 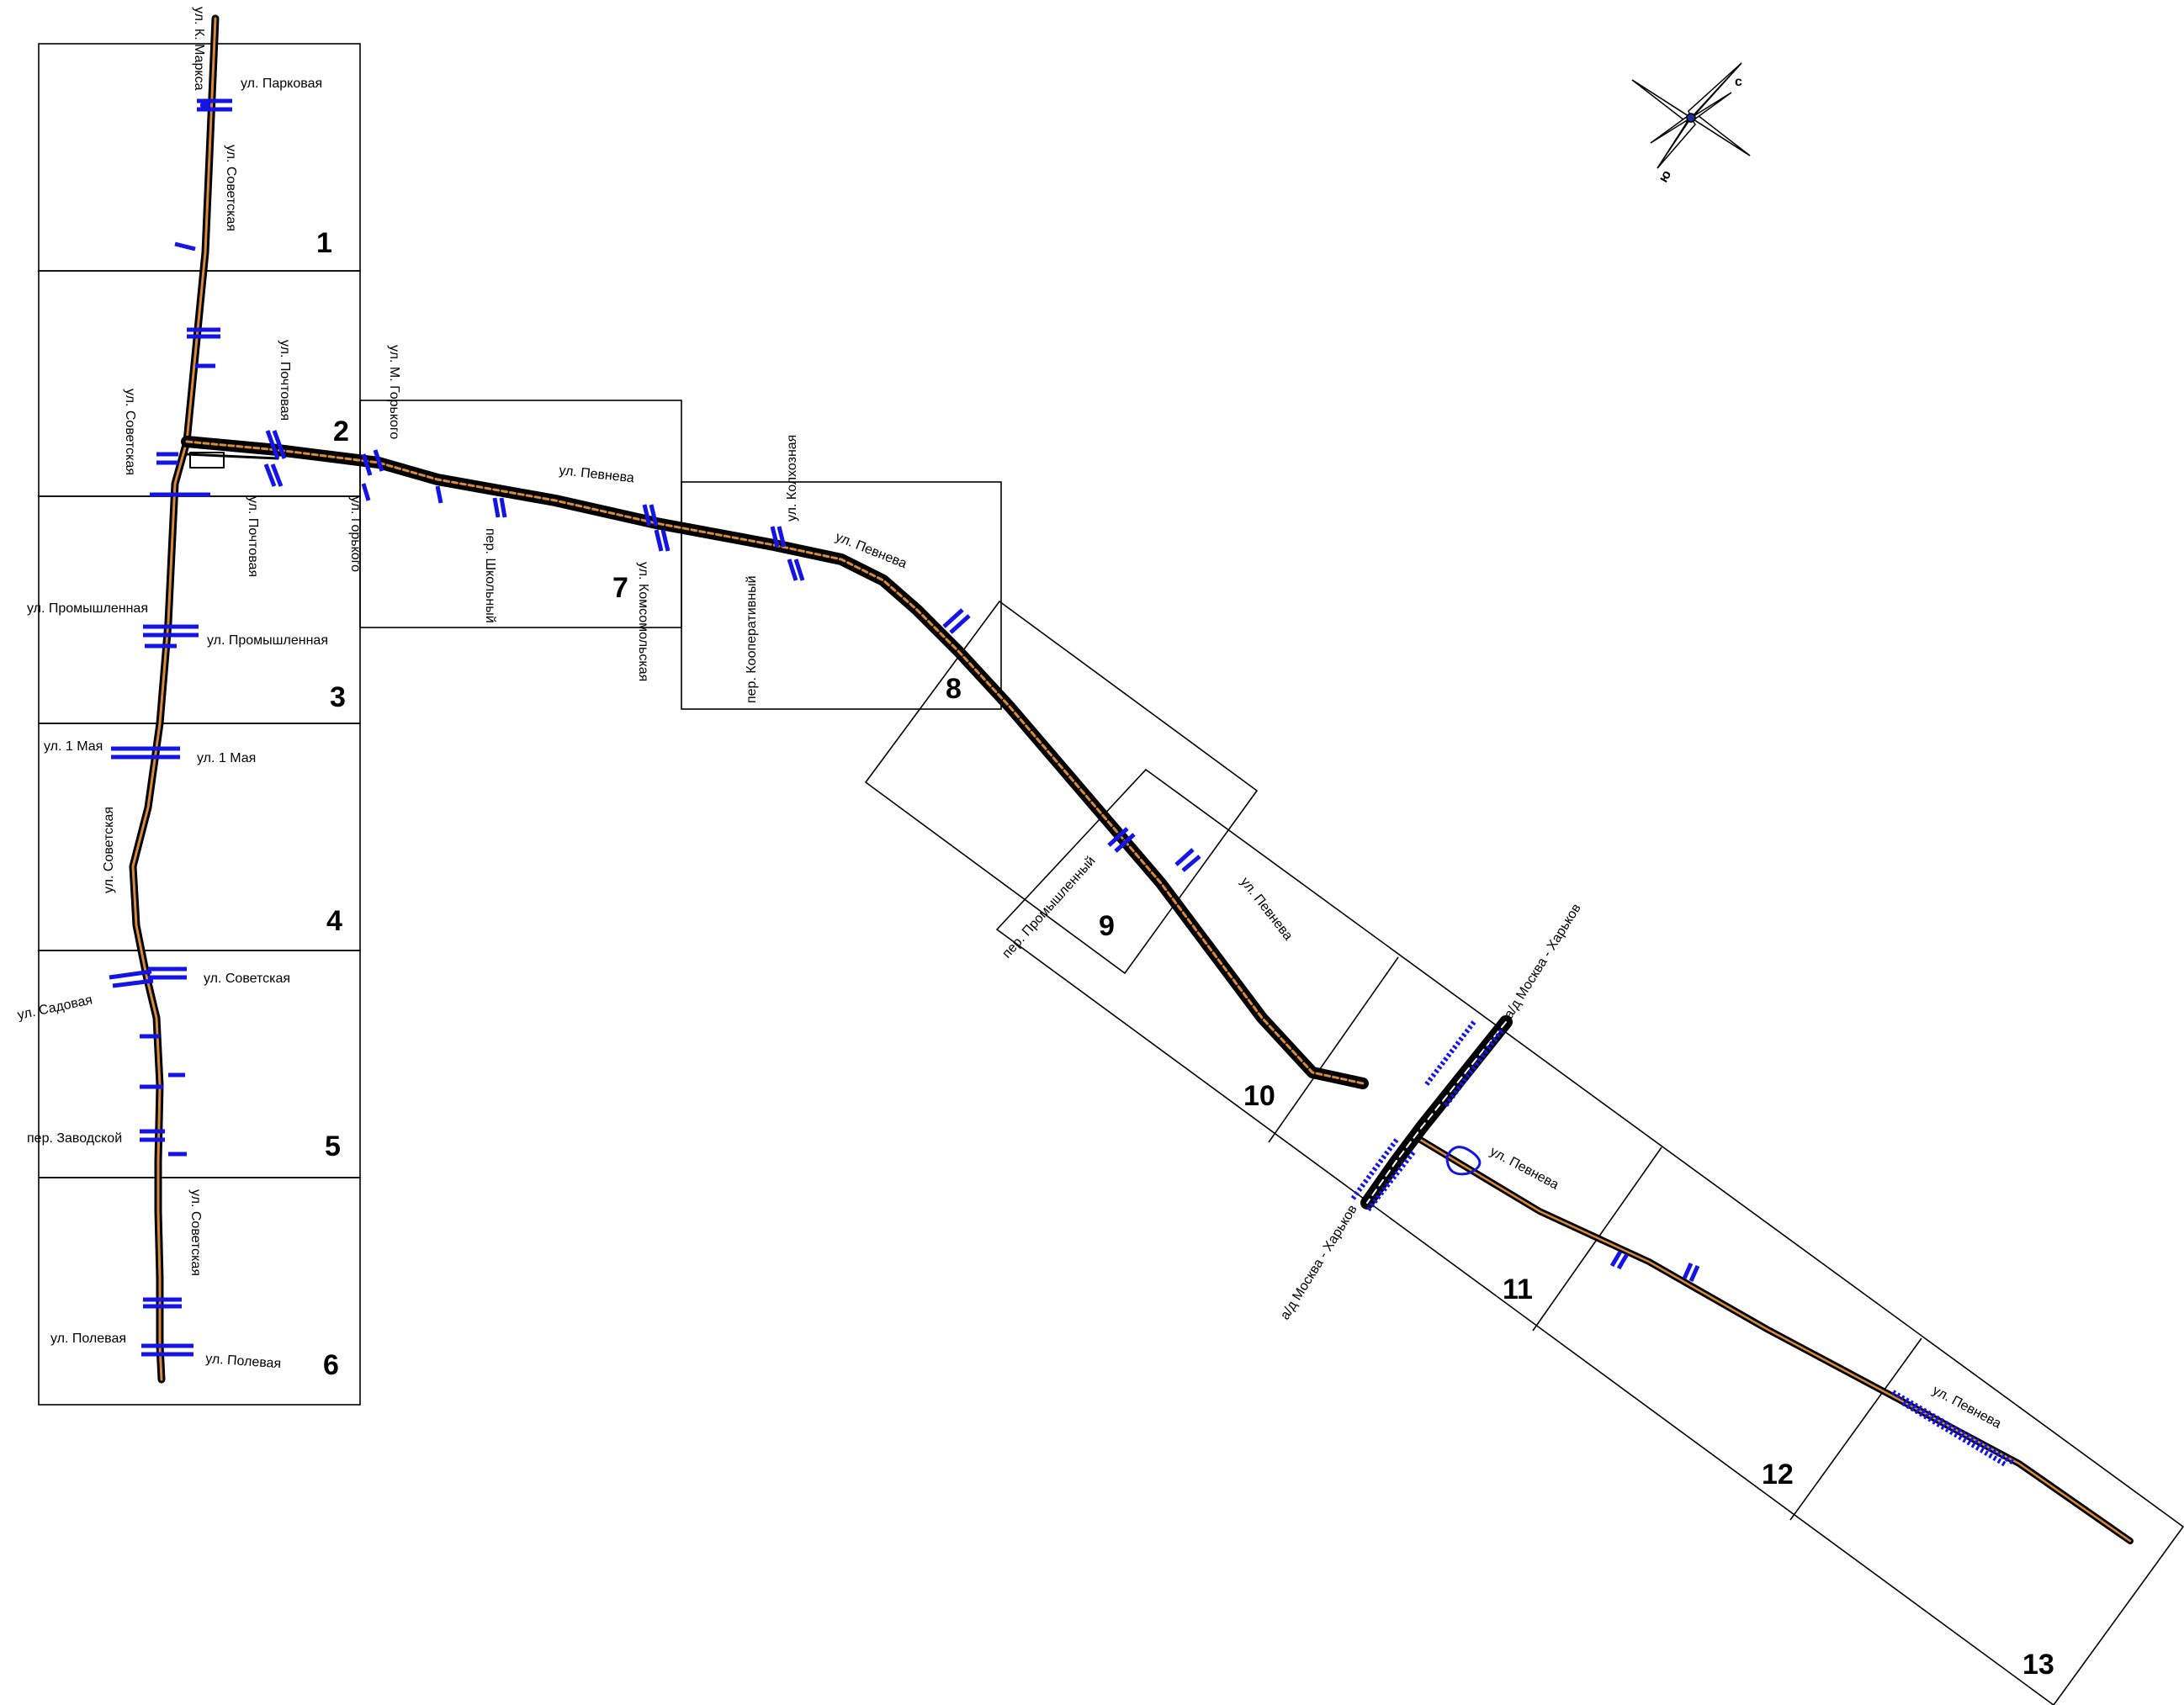 What do you see at coordinates (1154, 849) in the screenshot?
I see `crossing-promyshlenny` at bounding box center [1154, 849].